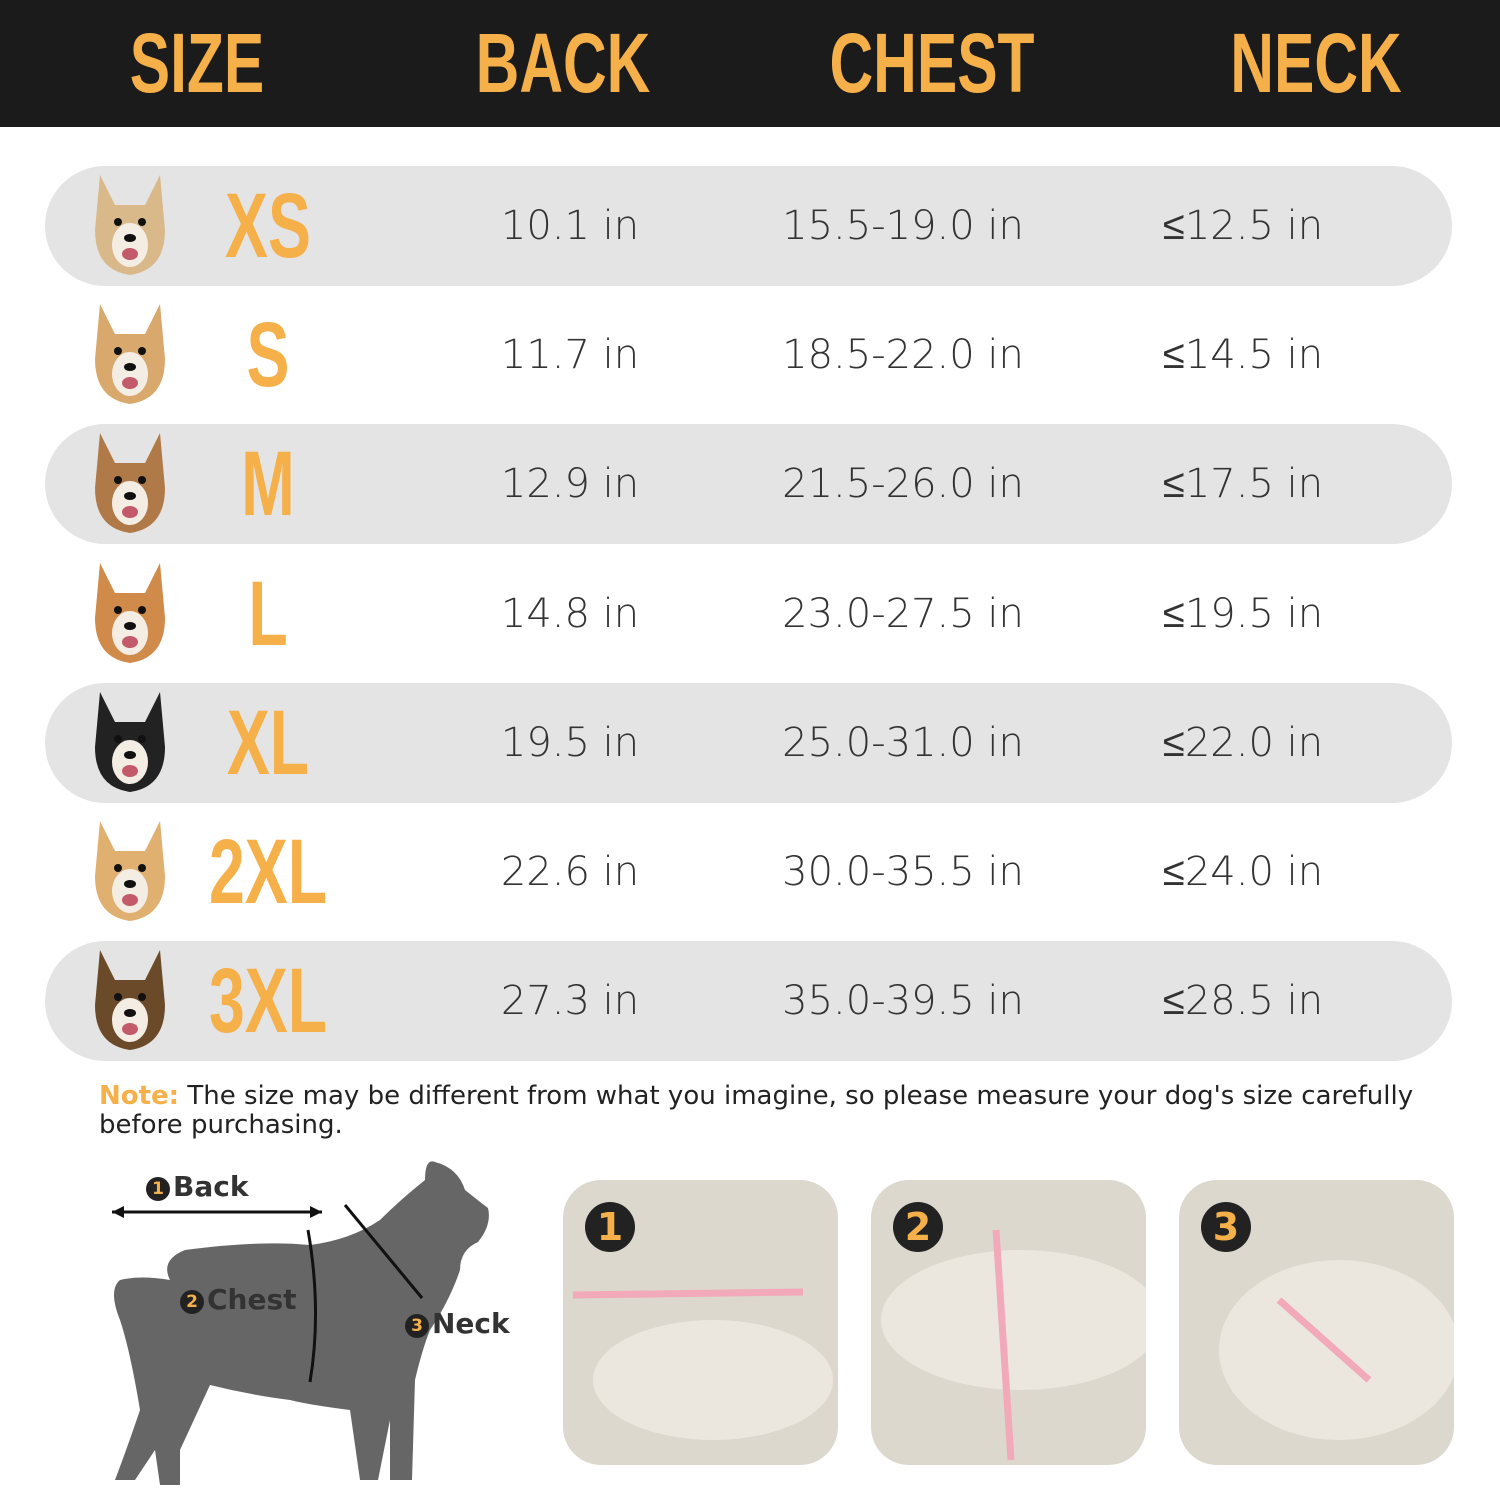 Image resolution: width=1500 pixels, height=1494 pixels. Describe the element at coordinates (268, 355) in the screenshot. I see `size-label: S` at that location.